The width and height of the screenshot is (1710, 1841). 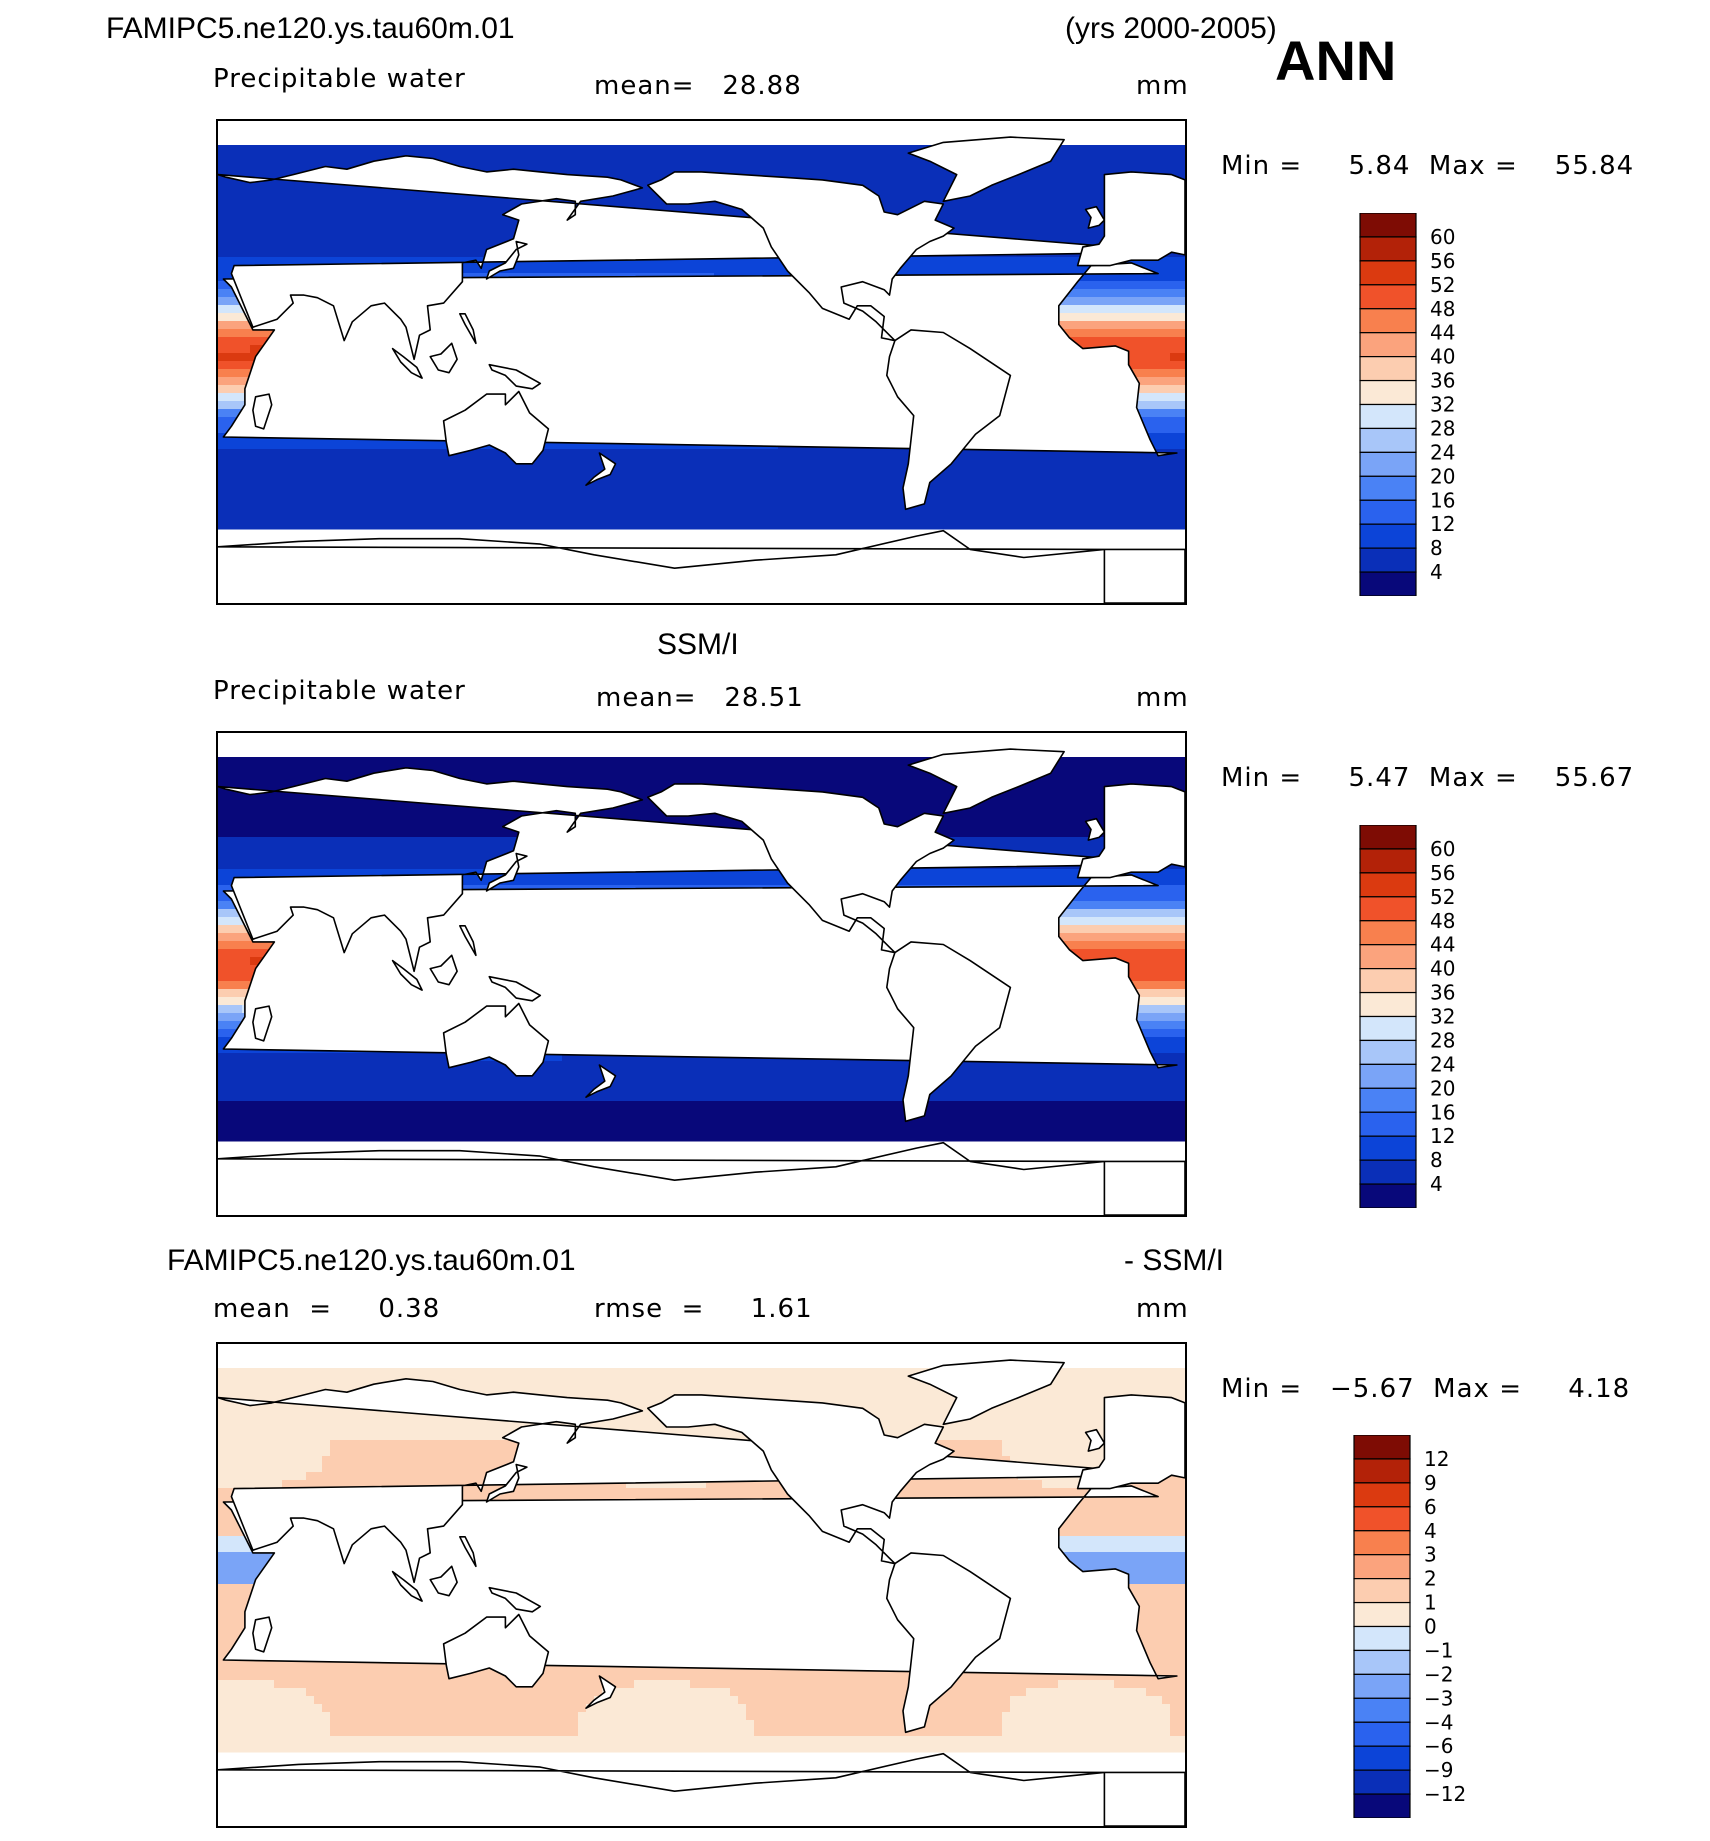 What do you see at coordinates (701, 369) in the screenshot?
I see `panel-1-map-canvas` at bounding box center [701, 369].